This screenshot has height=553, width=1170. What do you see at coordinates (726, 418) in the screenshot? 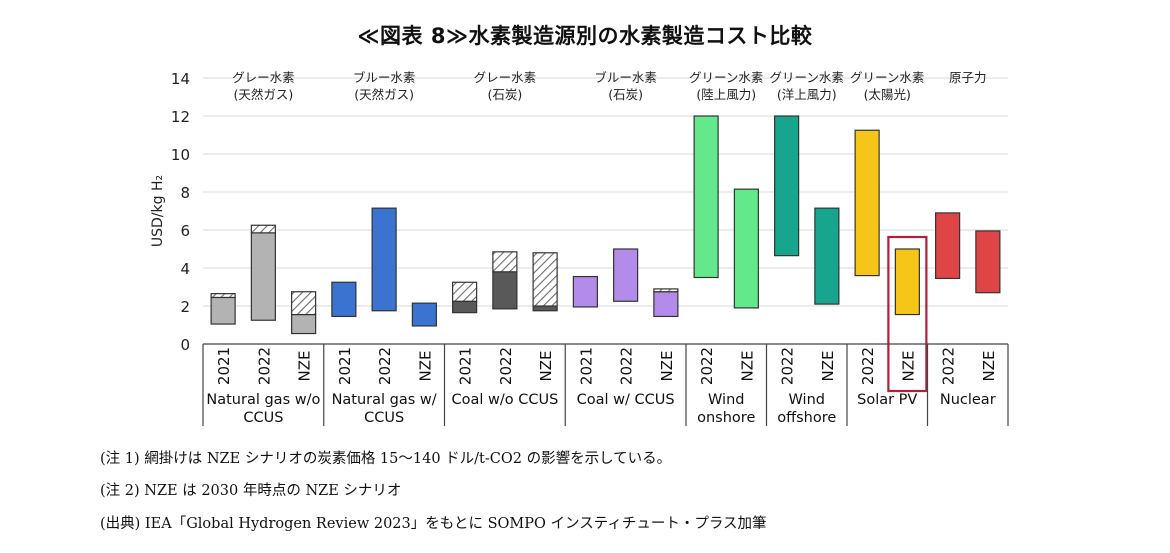
I see `group-name-label: onshore` at bounding box center [726, 418].